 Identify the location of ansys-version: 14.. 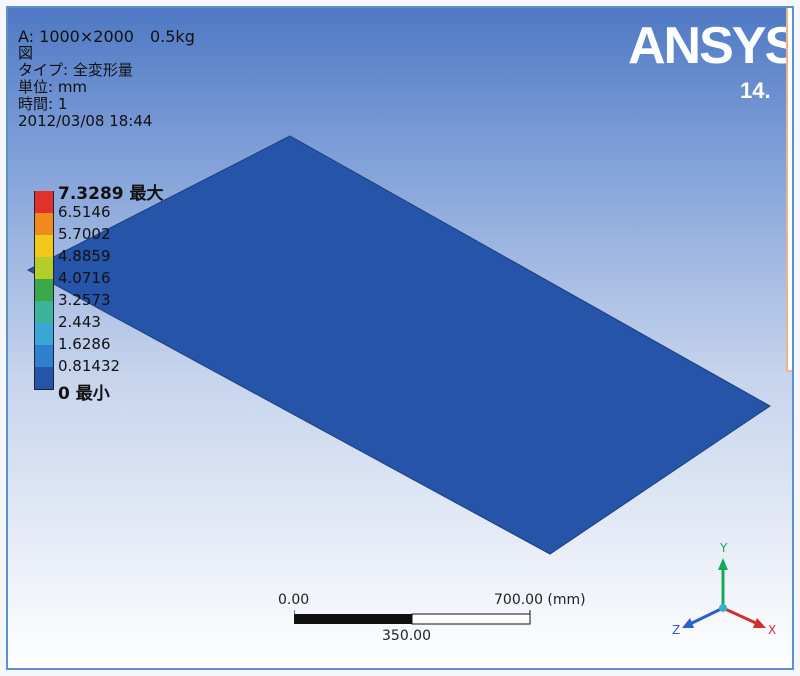
(755, 90).